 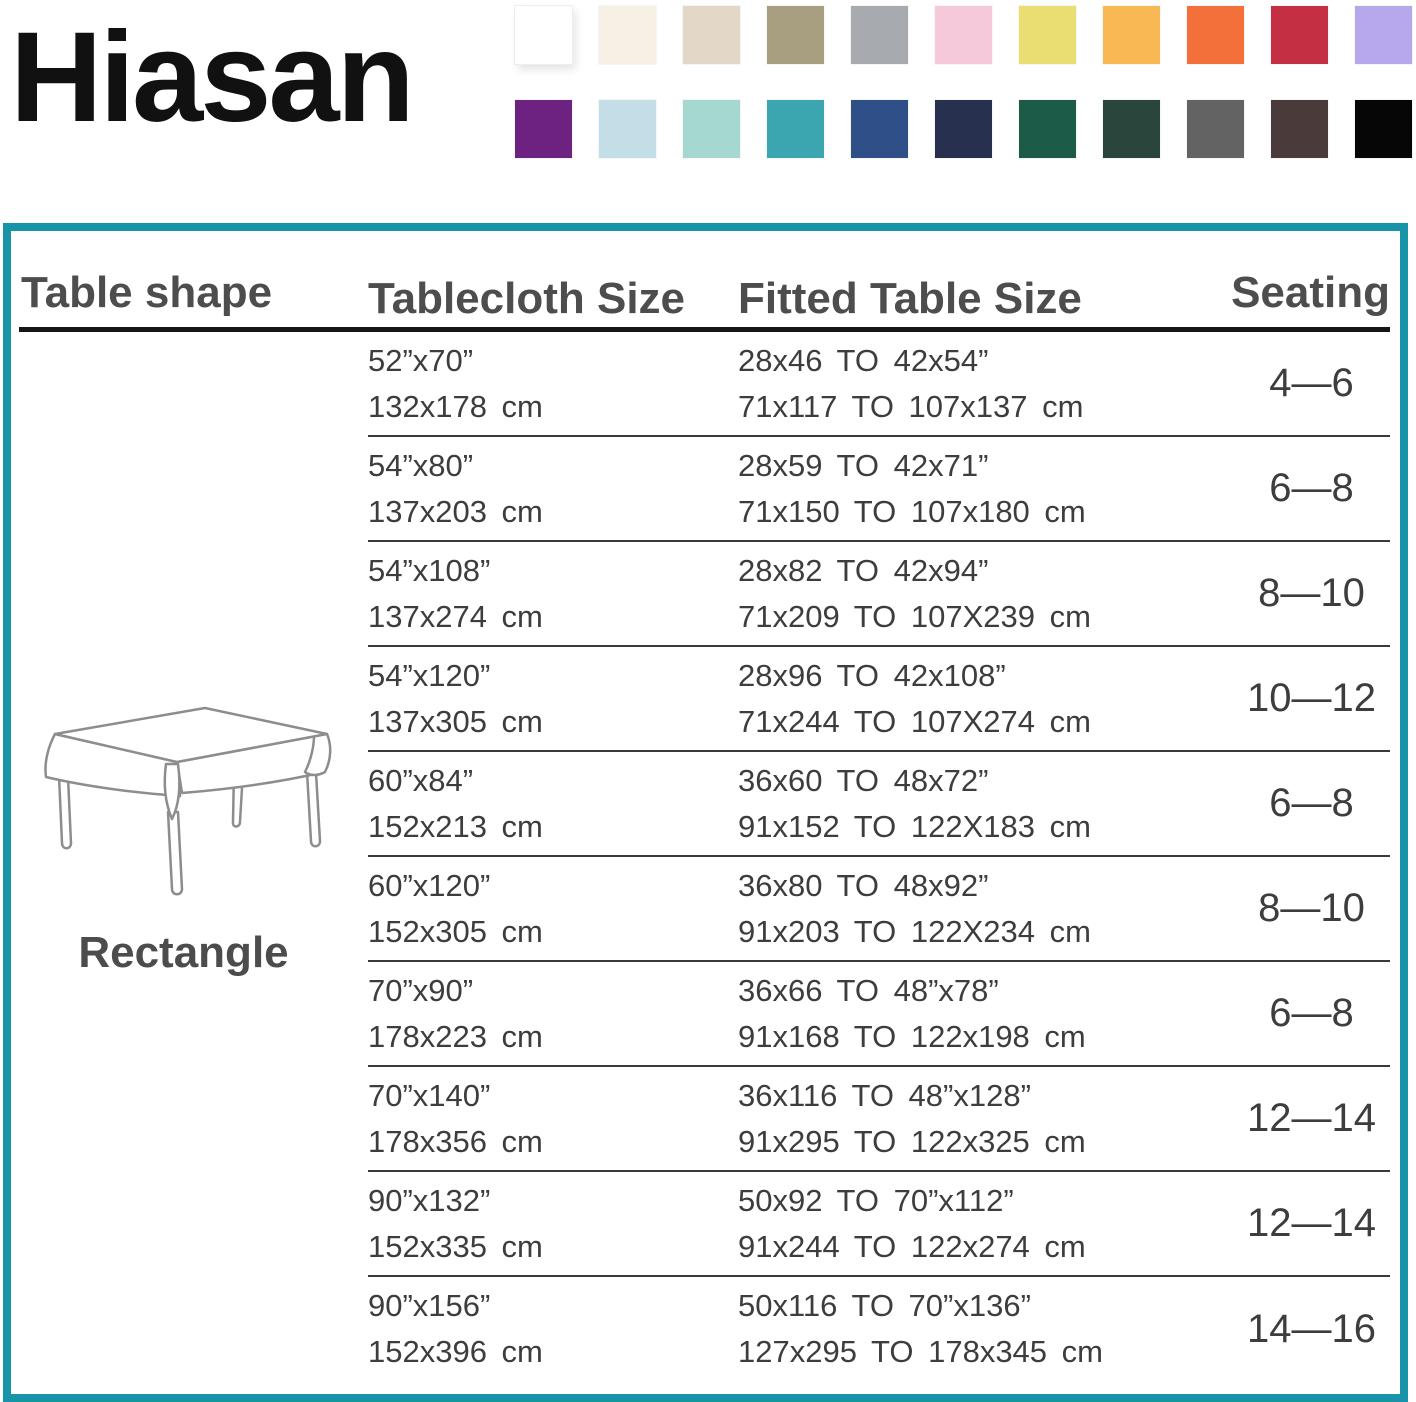 What do you see at coordinates (985, 1016) in the screenshot?
I see `fitted-size-cell: 36x66 TO 48”x78” 91x168 TO 122x198 cm` at bounding box center [985, 1016].